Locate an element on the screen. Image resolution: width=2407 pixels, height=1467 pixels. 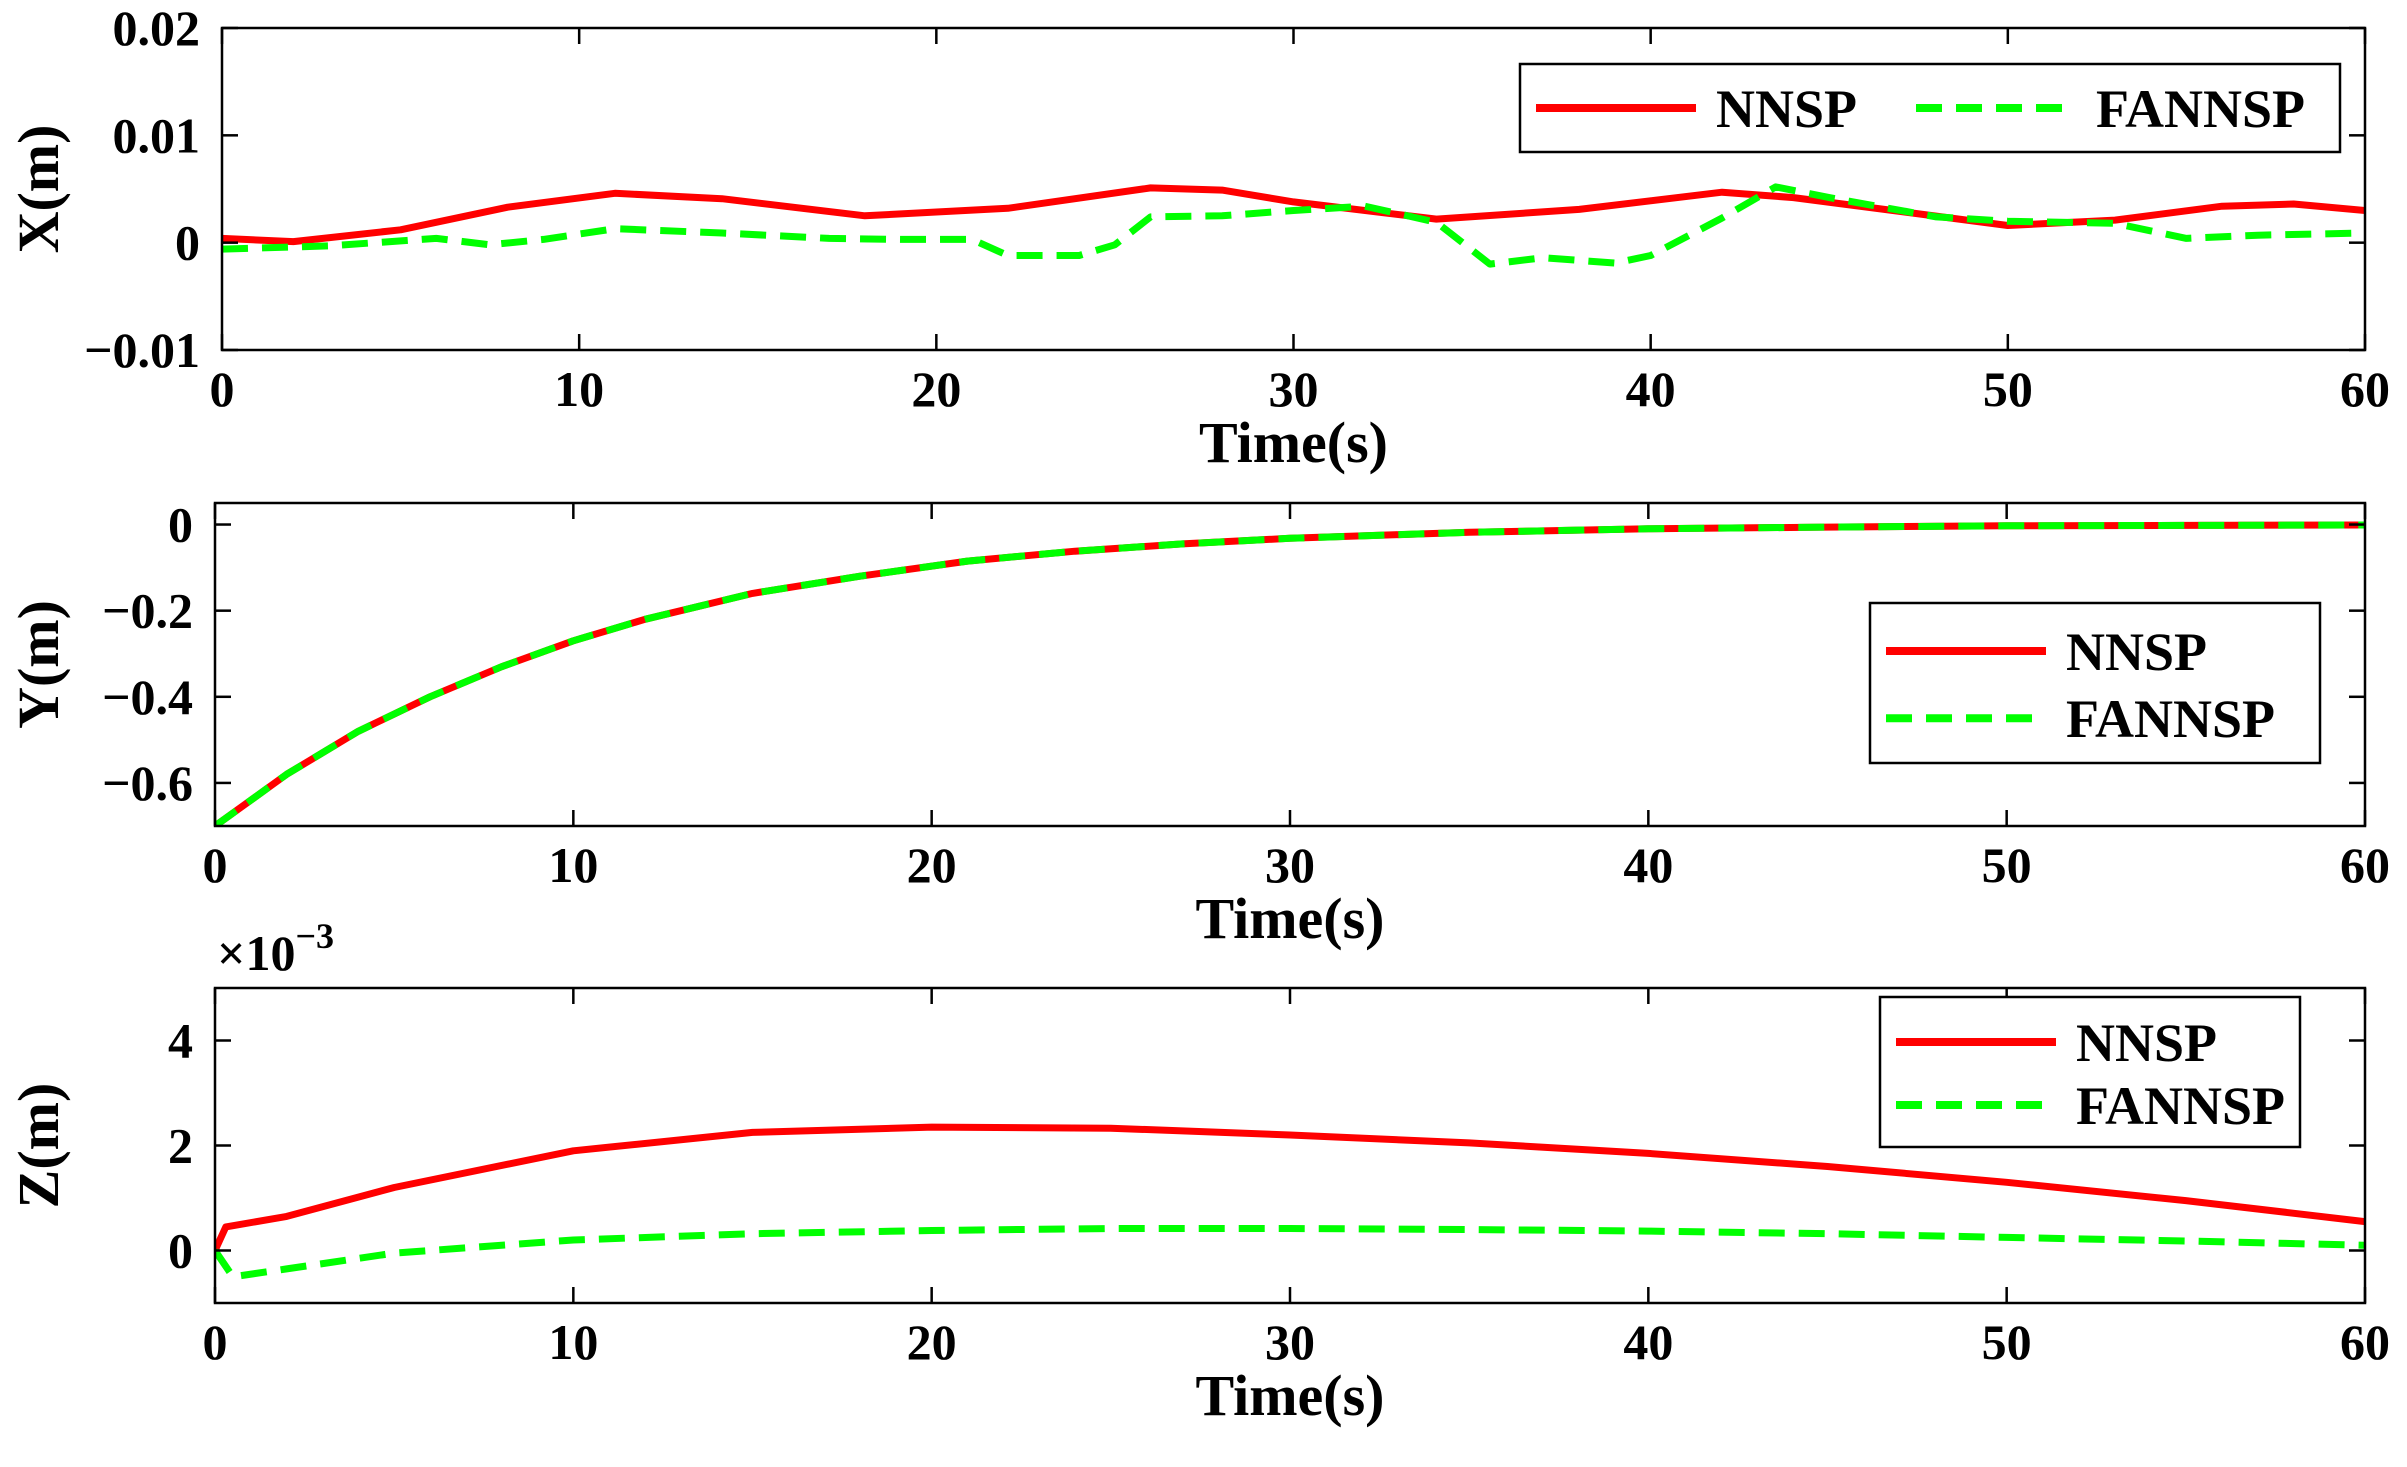
y-tick-label: 2 is located at coordinates (180, 1146).